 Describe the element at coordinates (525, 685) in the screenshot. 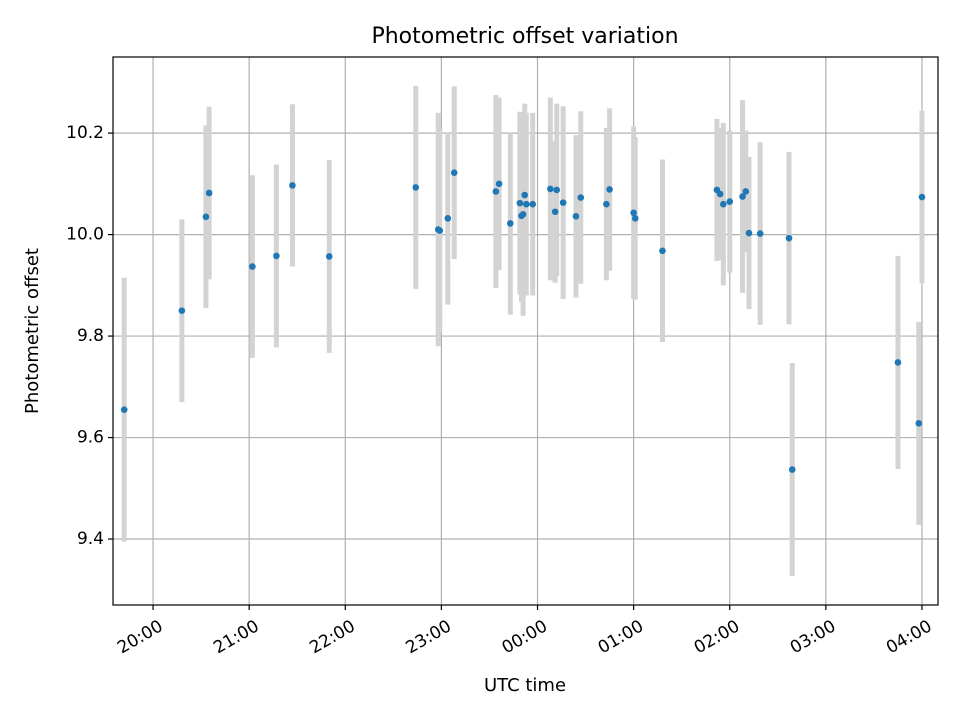

I see `x-axis-label: UTC time` at that location.